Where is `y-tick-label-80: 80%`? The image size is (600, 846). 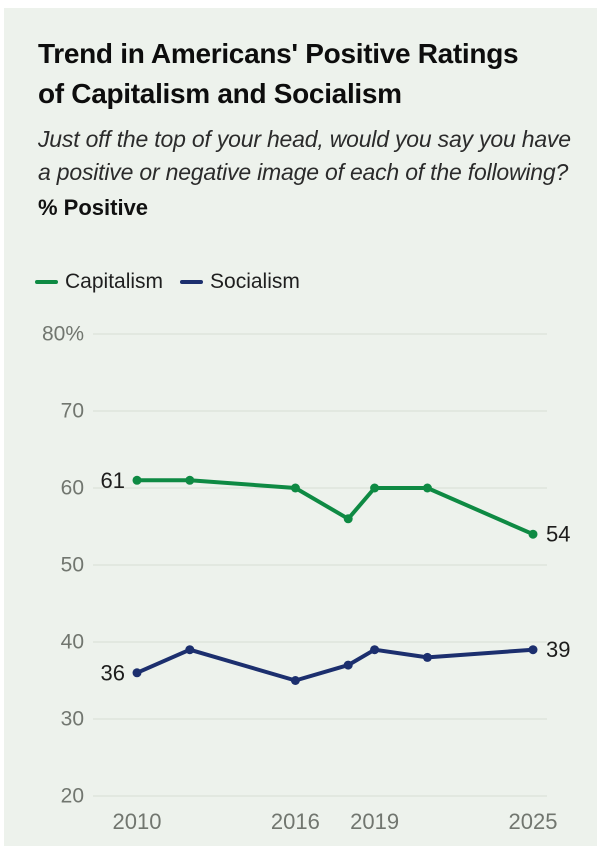
y-tick-label-80: 80% is located at coordinates (63, 334).